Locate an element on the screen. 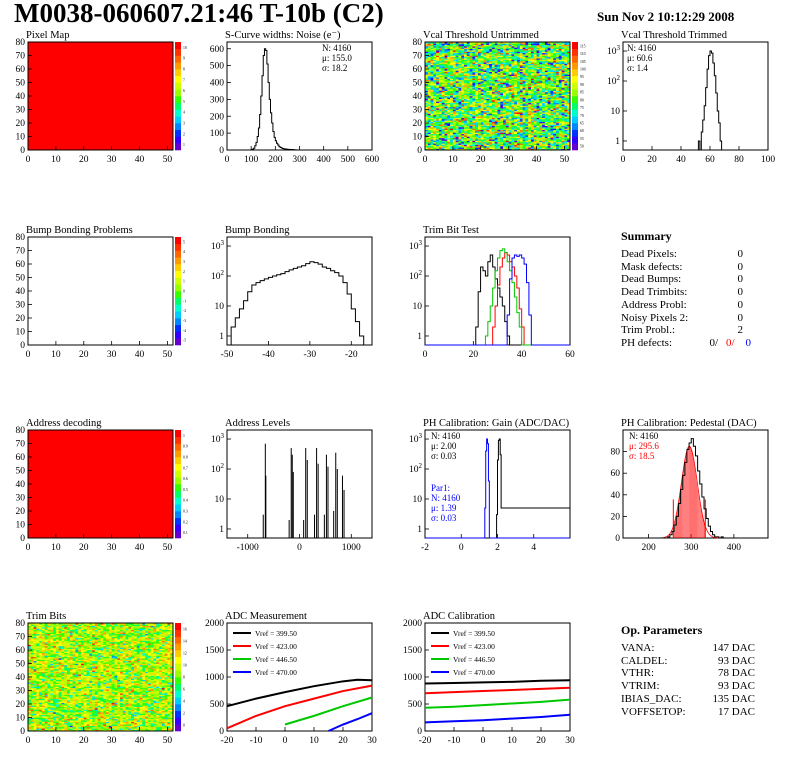 This screenshot has width=796, height=772. palette-tick-label: 65 is located at coordinates (582, 124).